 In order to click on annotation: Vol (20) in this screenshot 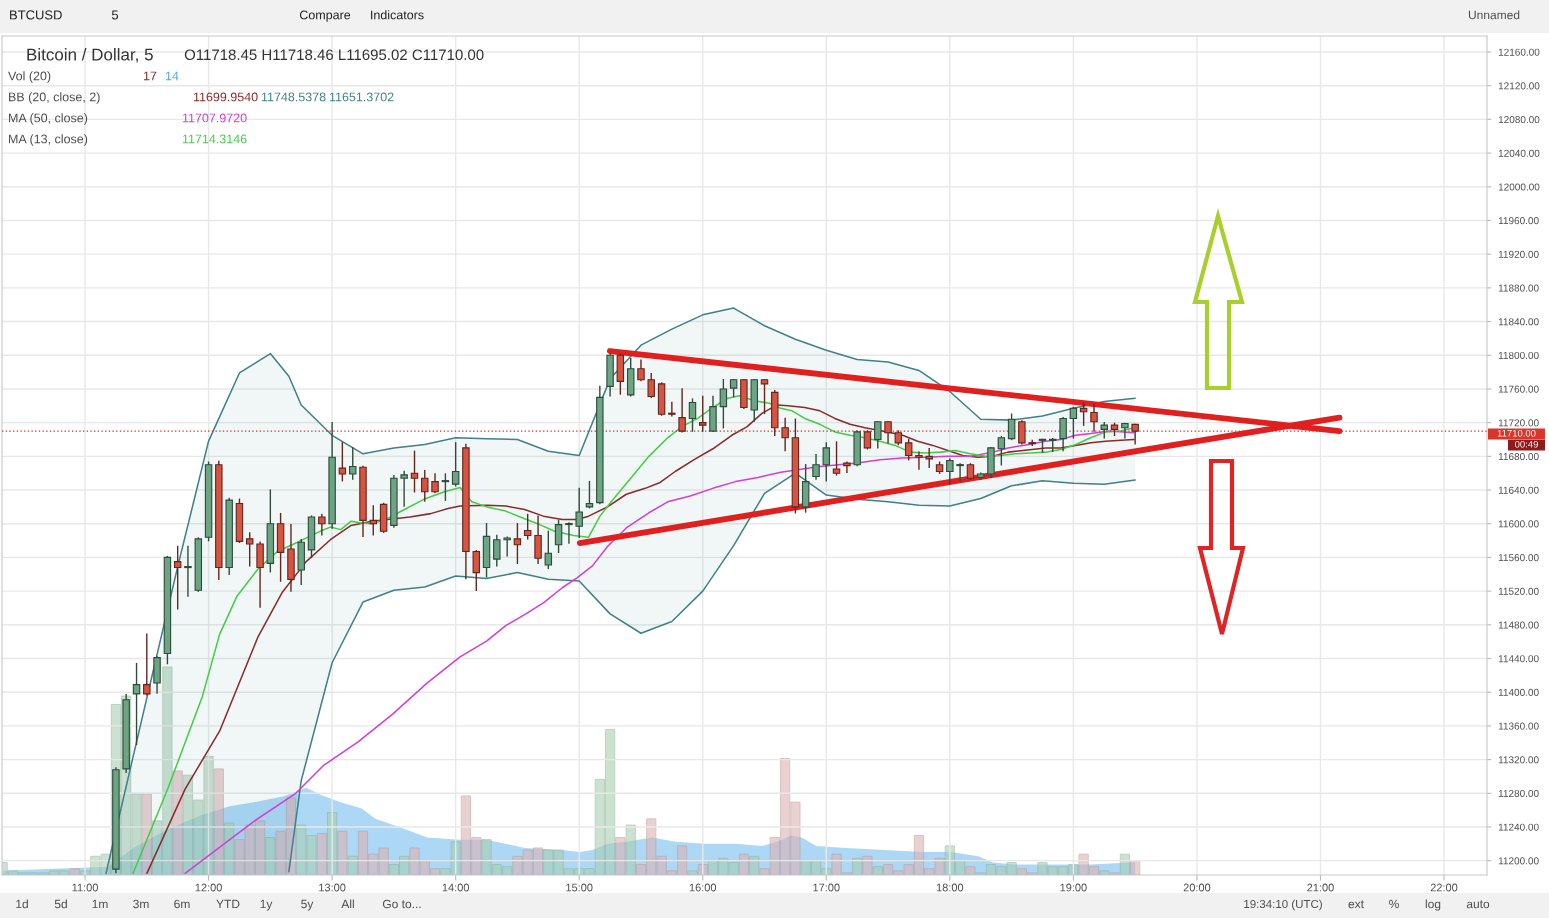, I will do `click(29, 77)`.